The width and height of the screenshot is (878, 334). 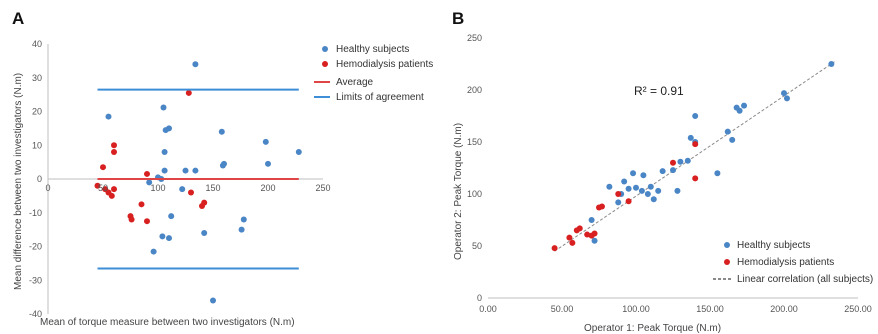 What do you see at coordinates (727, 262) in the screenshot?
I see `legend-marker-hemodialysis-b` at bounding box center [727, 262].